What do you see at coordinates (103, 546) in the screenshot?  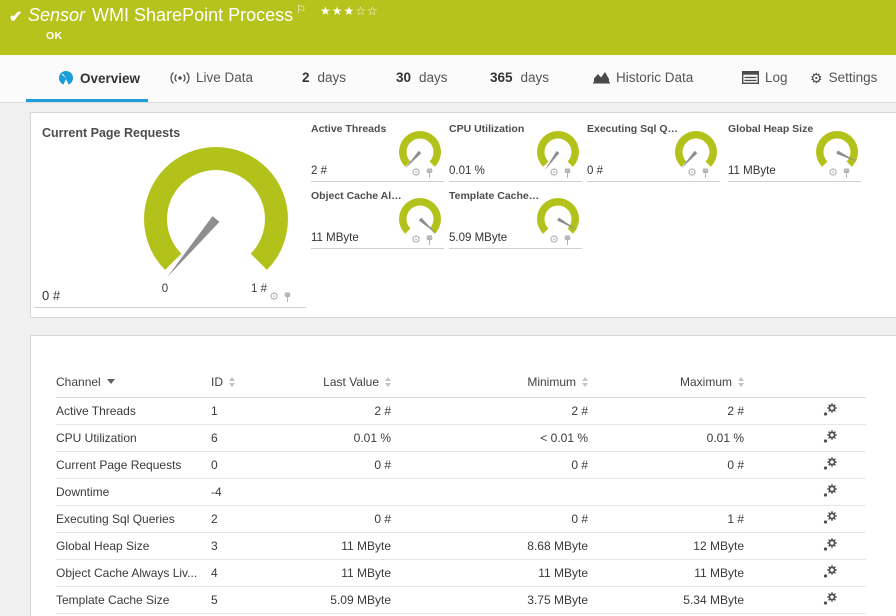 I see `channel-link: Global Heap Size` at bounding box center [103, 546].